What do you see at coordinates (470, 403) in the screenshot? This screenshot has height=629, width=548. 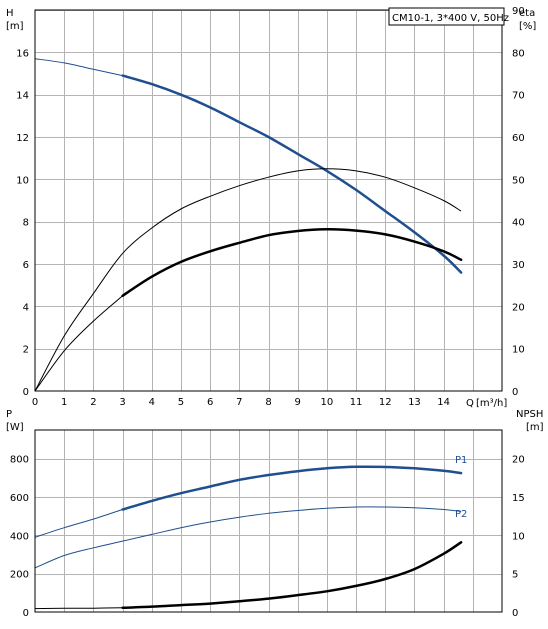 I see `q-axis-name: Q` at bounding box center [470, 403].